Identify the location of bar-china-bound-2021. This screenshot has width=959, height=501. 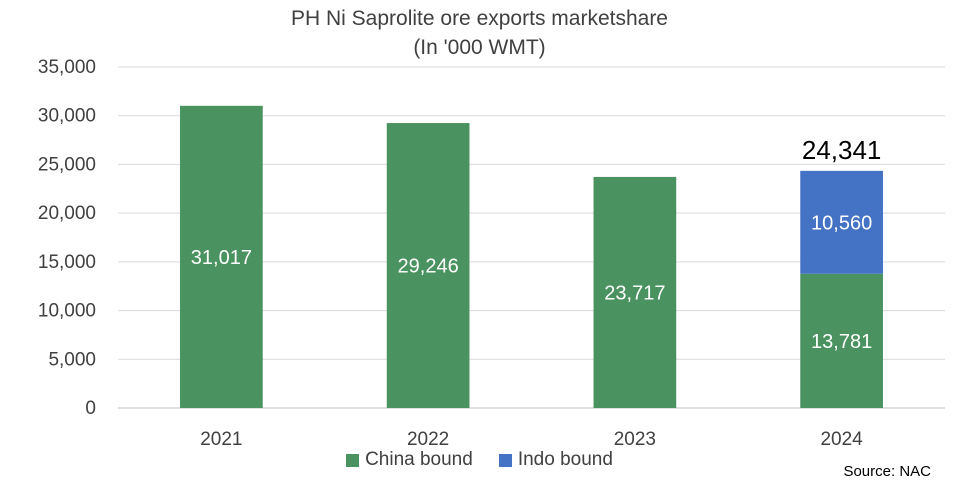
(221, 257).